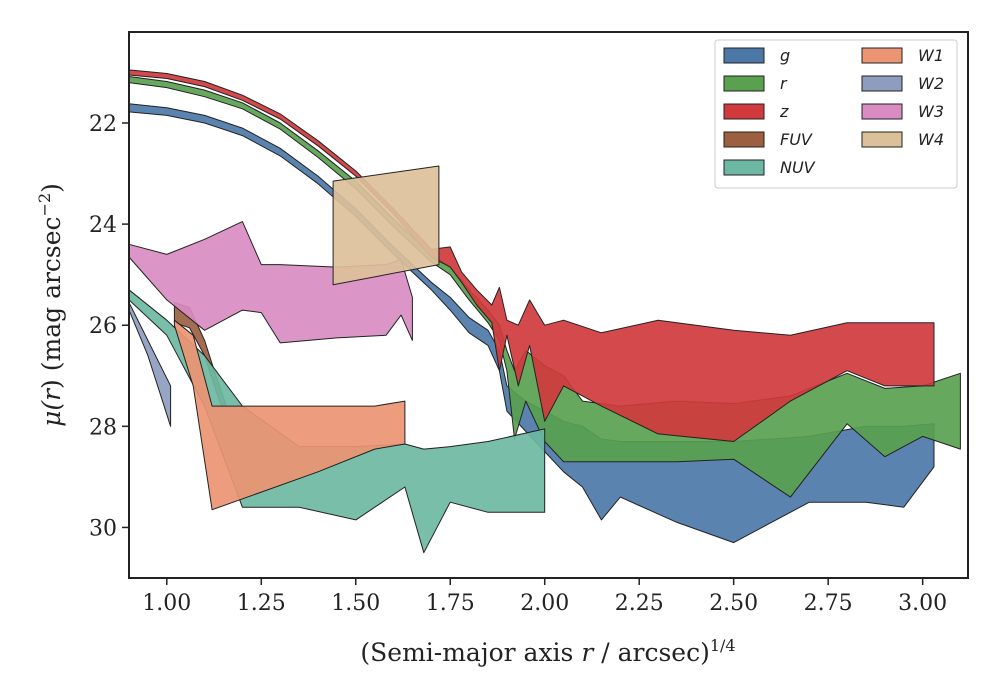  I want to click on band-w4, so click(386, 225).